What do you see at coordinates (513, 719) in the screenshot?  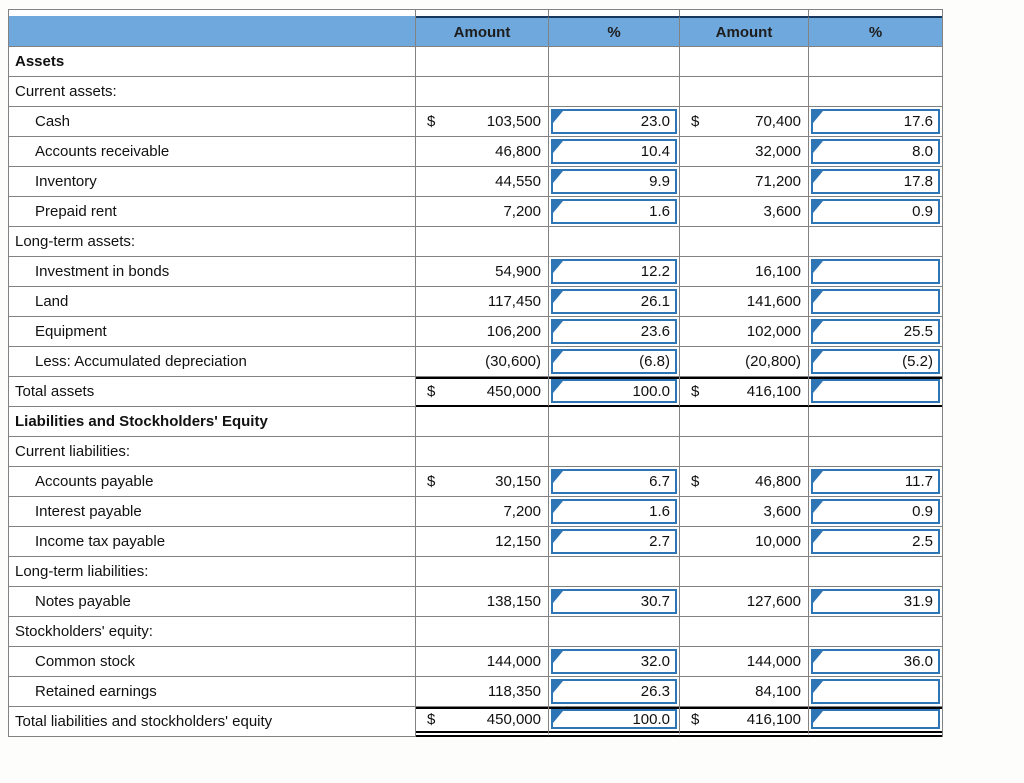 I see `amount-value: 450,000` at bounding box center [513, 719].